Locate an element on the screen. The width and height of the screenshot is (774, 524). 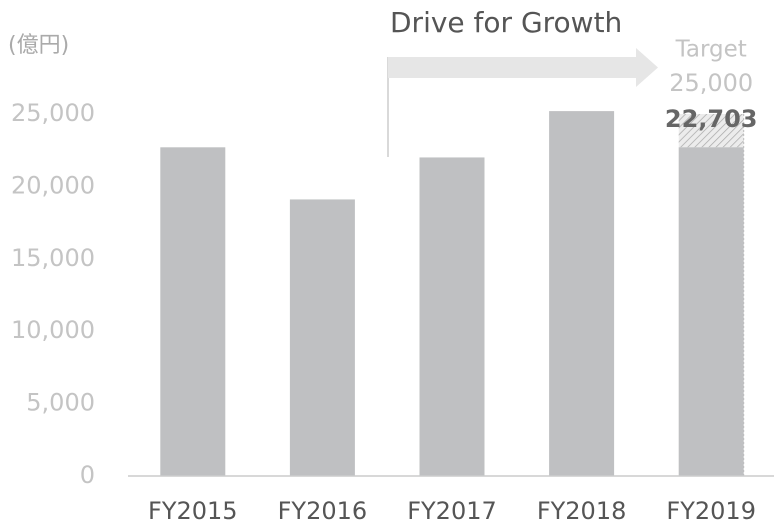
y-tick-label: 0 is located at coordinates (87, 475).